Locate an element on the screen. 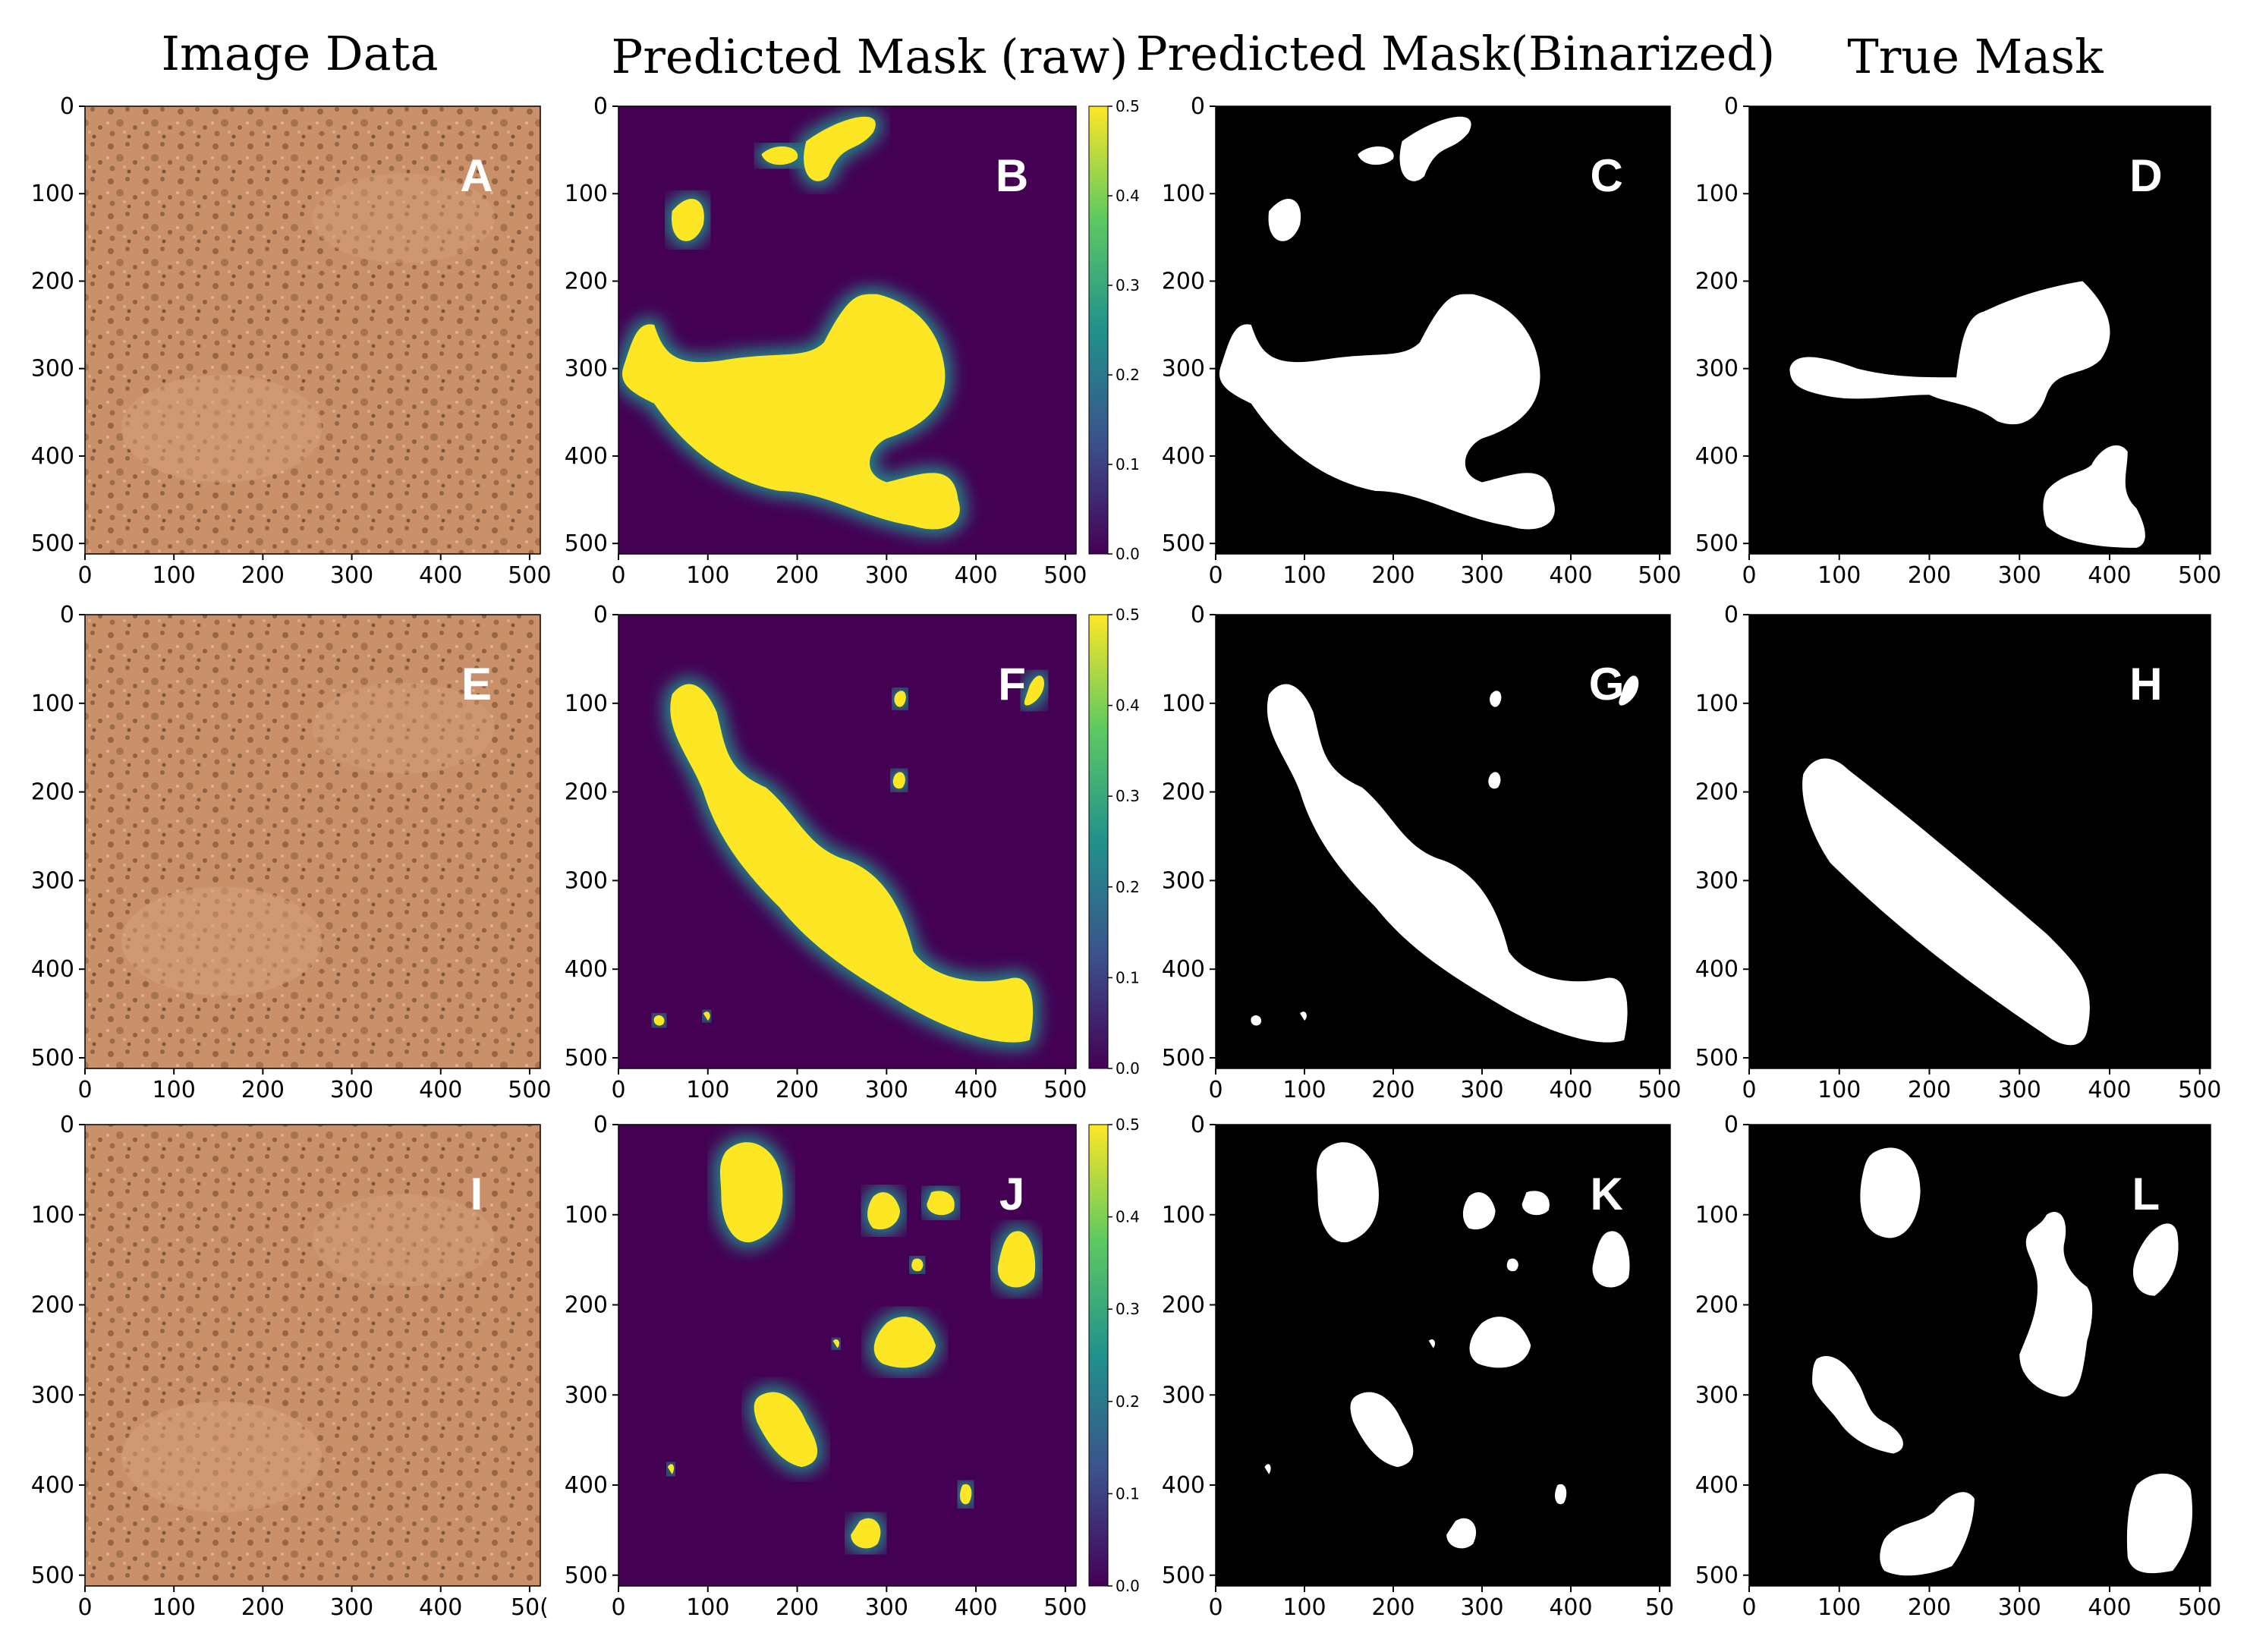 The height and width of the screenshot is (1652, 2250). mask-background is located at coordinates (1443, 1355).